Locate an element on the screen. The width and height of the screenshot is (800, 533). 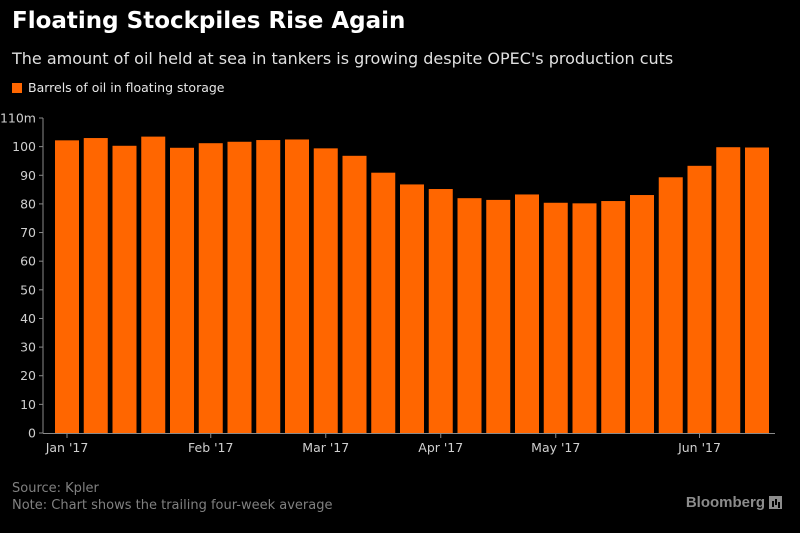
source-text: Source: Kpler is located at coordinates (55, 488).